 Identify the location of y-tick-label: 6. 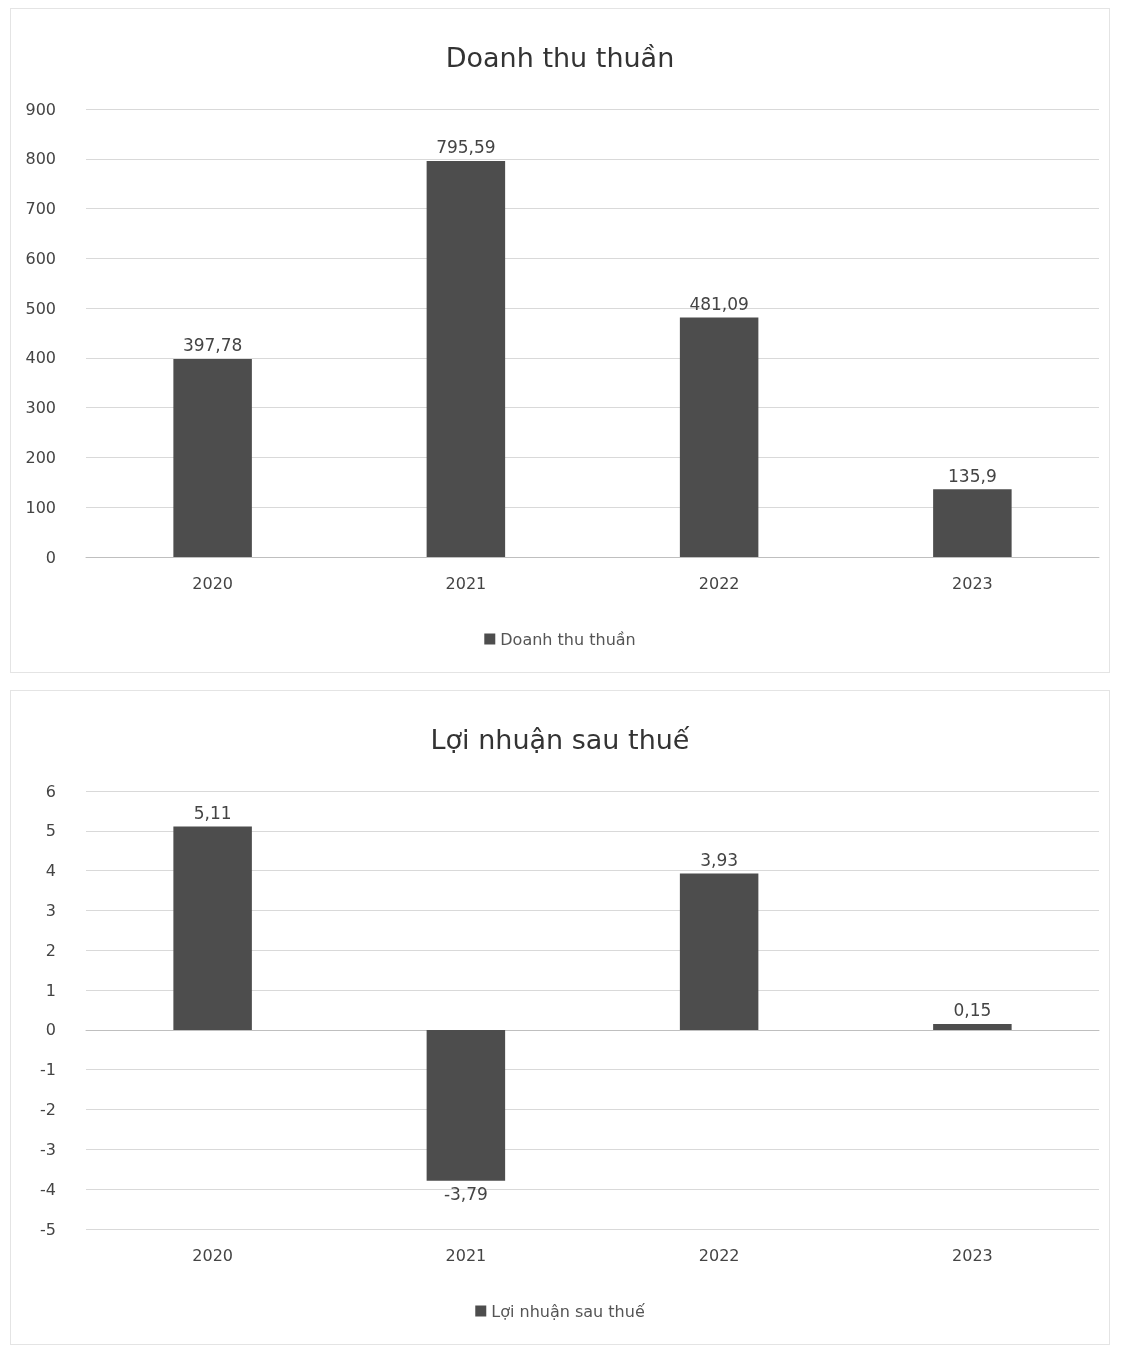
(50, 791).